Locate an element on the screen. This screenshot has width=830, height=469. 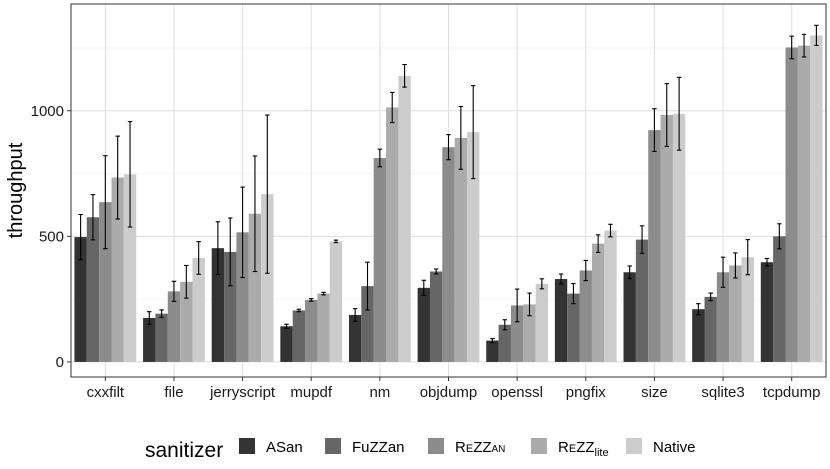
error-bar-FuZZan-tcpdump is located at coordinates (779, 236).